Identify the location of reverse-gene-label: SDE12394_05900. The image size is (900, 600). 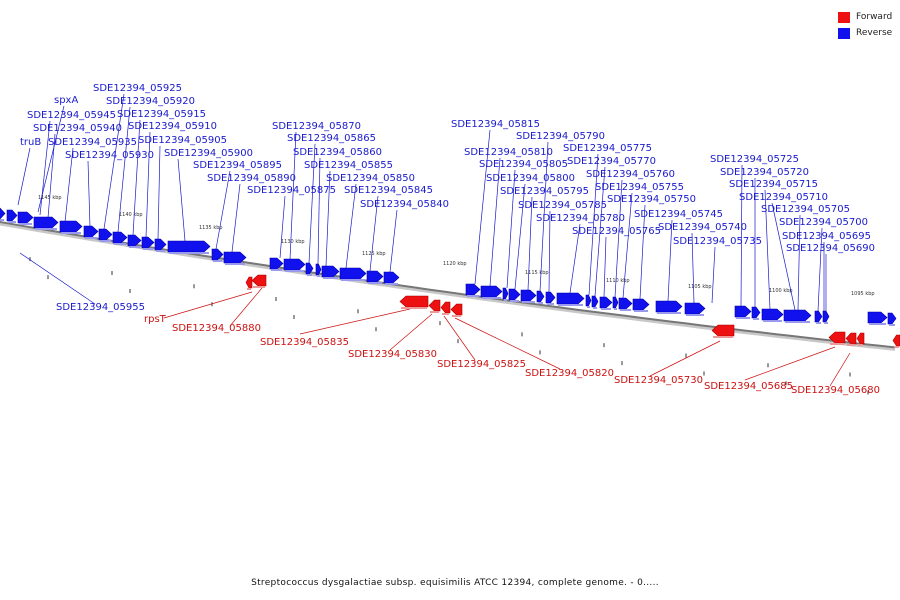
(208, 153).